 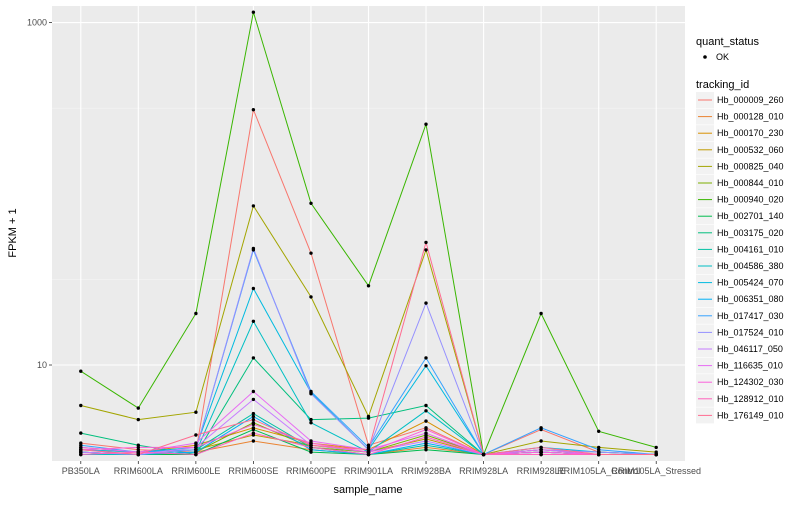 I want to click on marker-legend-key, so click(x=705, y=57).